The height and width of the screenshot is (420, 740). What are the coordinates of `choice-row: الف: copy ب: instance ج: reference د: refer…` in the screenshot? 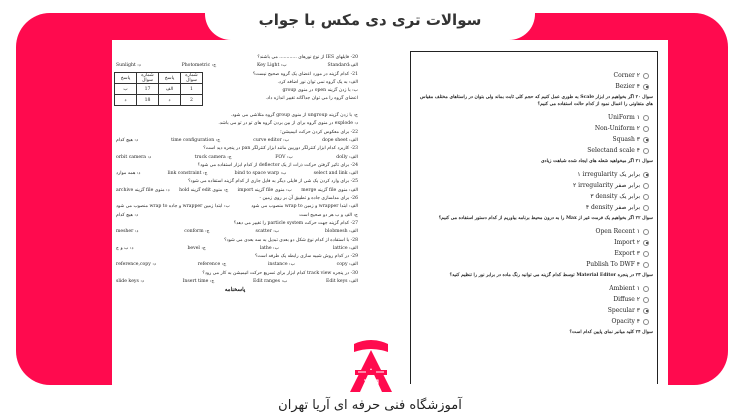 It's located at (235, 265).